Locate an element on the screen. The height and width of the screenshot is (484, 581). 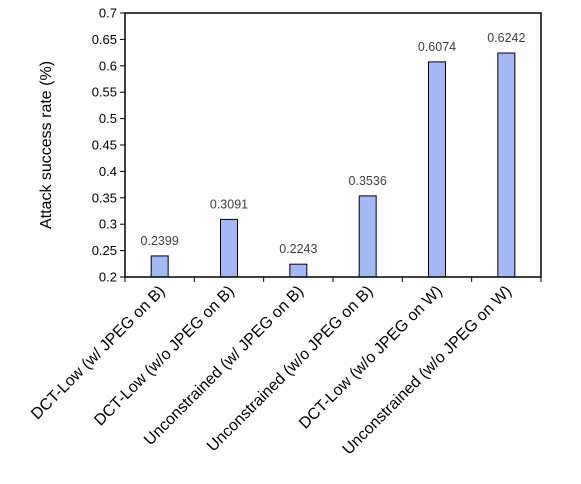
y-tick-label: 0.2 is located at coordinates (108, 277).